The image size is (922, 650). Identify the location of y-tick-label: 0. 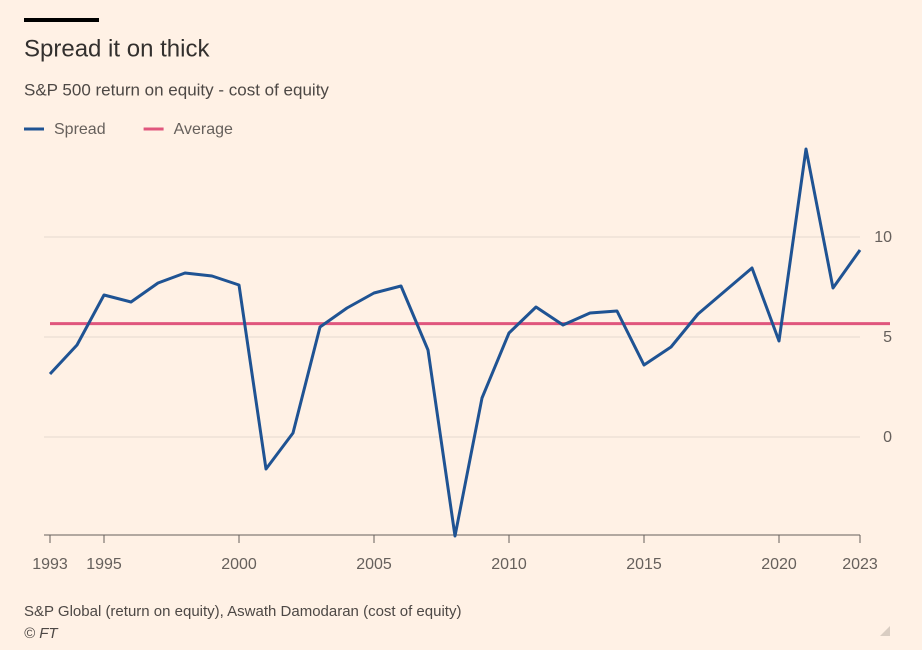
(887, 437).